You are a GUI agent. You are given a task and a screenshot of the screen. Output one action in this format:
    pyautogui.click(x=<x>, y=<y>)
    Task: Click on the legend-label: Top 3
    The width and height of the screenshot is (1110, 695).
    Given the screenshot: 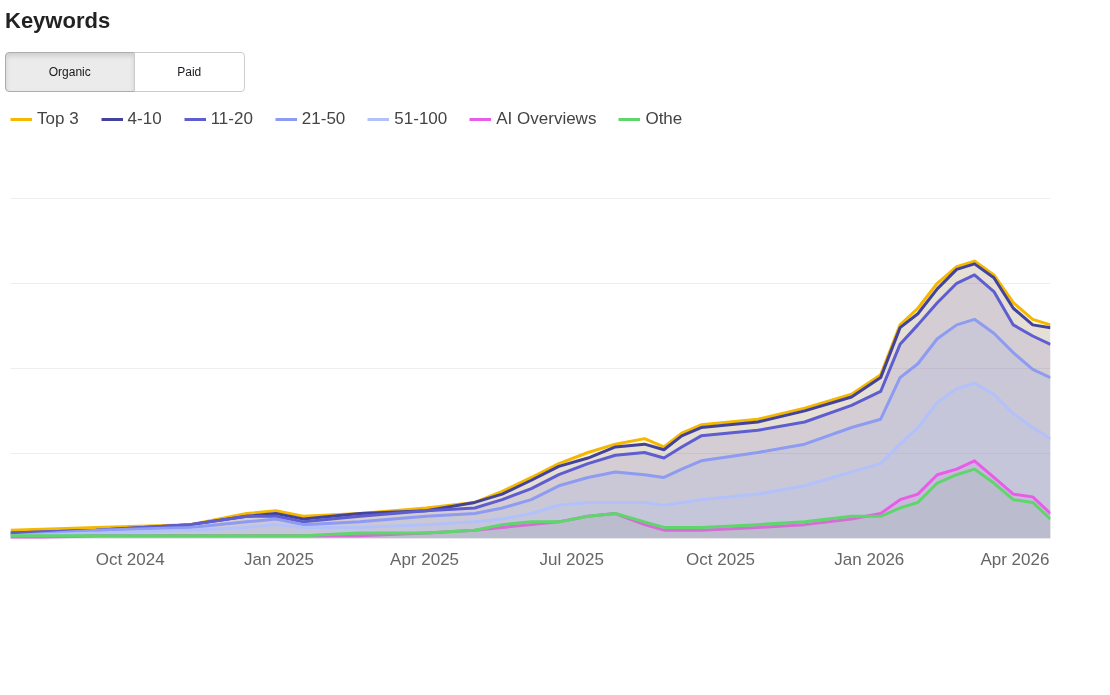 What is the action you would take?
    pyautogui.click(x=58, y=119)
    